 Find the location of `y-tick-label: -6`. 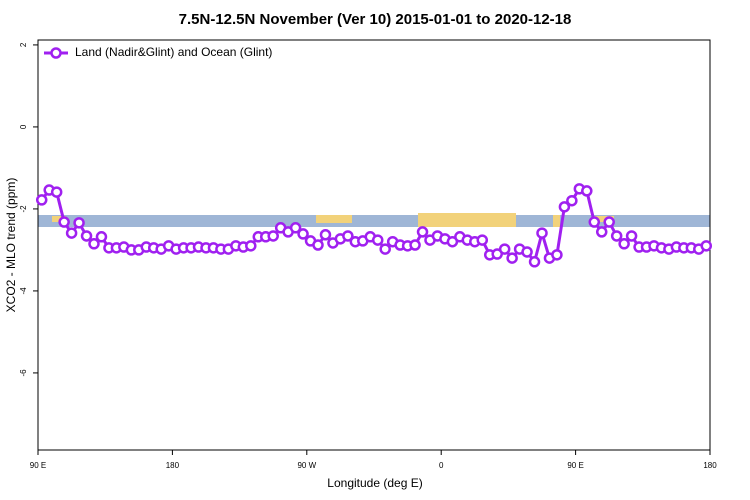

y-tick-label: -6 is located at coordinates (23, 373).